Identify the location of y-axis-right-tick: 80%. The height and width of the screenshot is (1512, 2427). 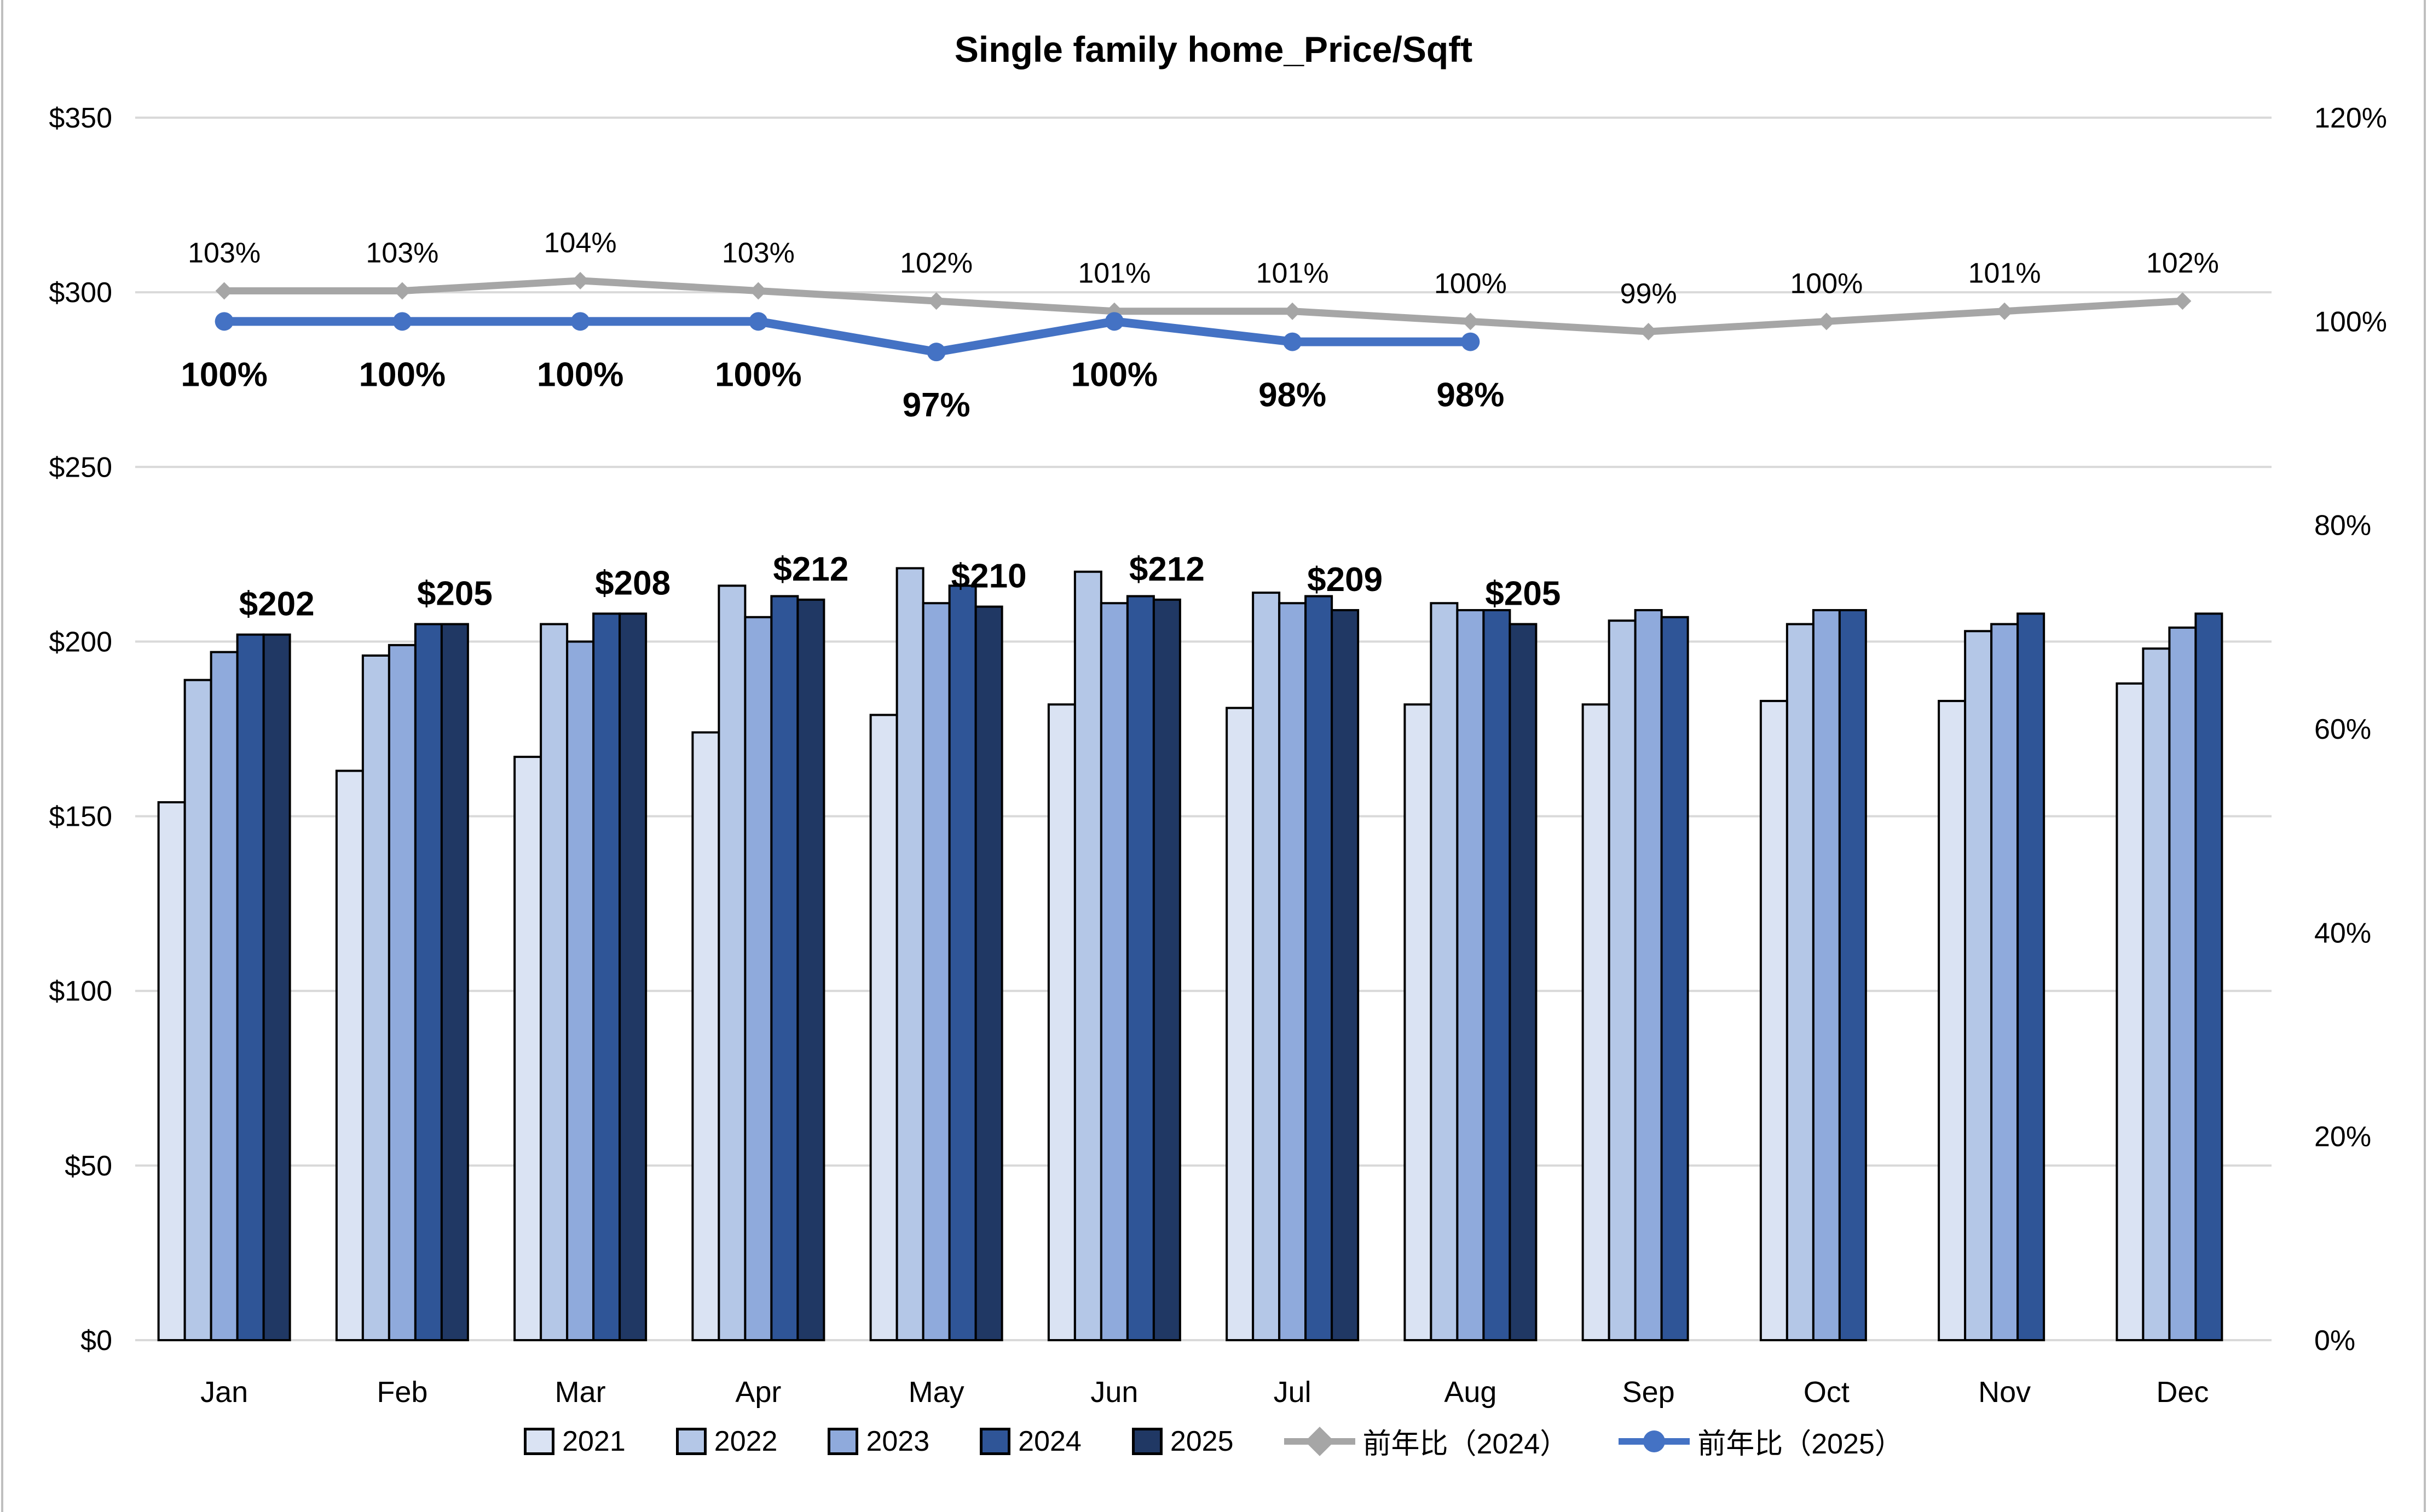
(2342, 526).